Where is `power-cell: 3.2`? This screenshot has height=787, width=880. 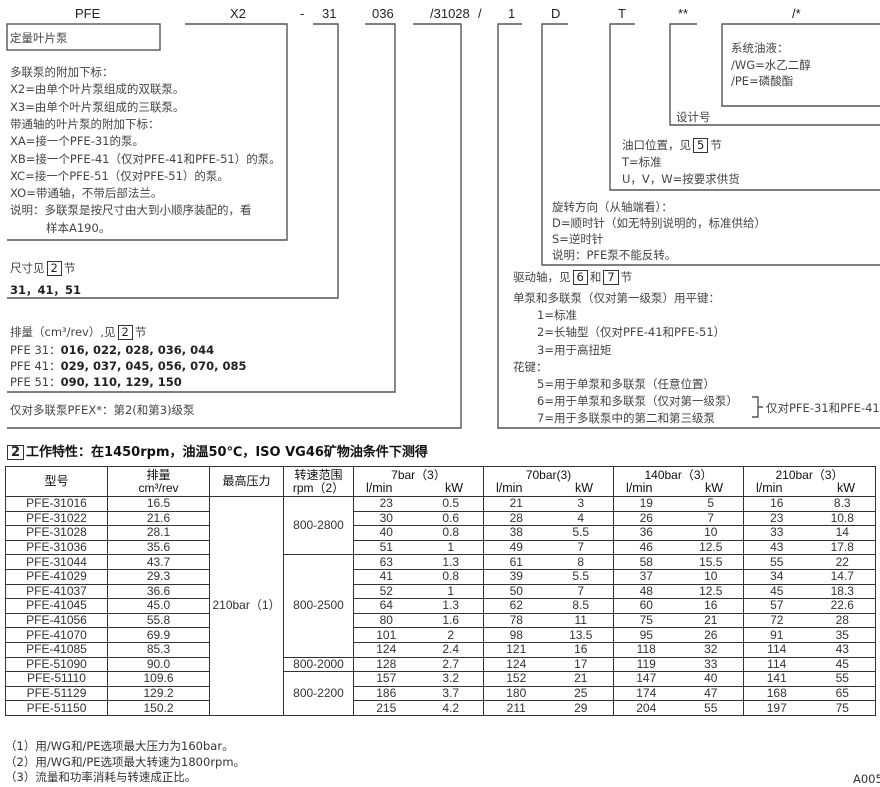
power-cell: 3.2 is located at coordinates (451, 679).